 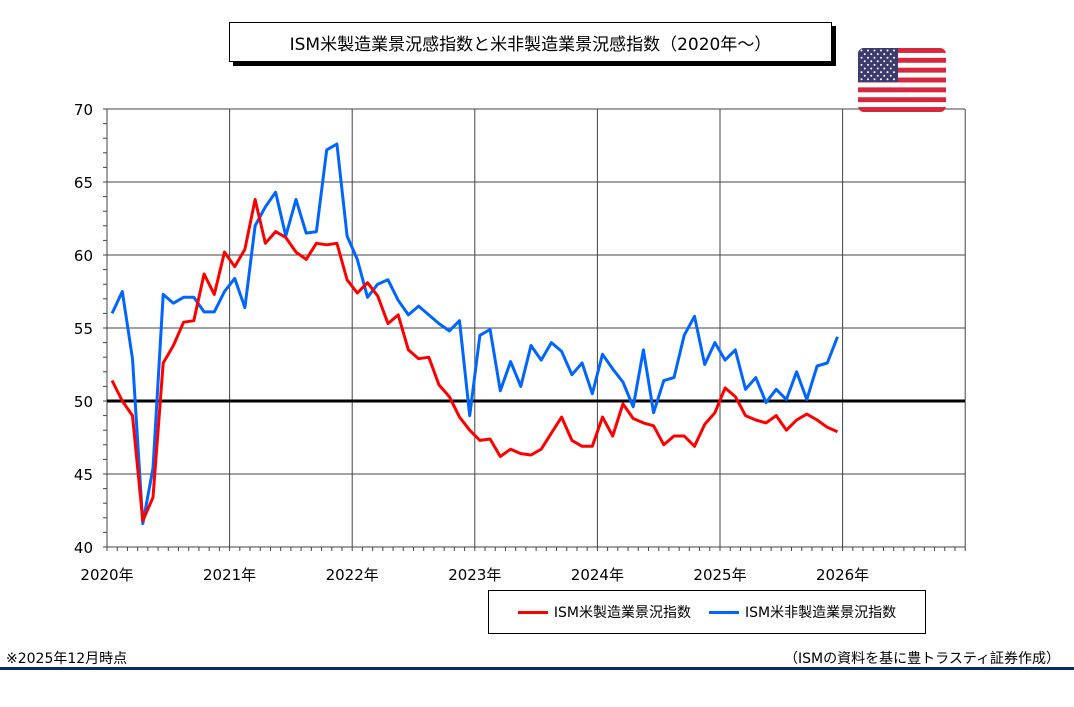 What do you see at coordinates (83, 256) in the screenshot?
I see `y-tick-label: 60` at bounding box center [83, 256].